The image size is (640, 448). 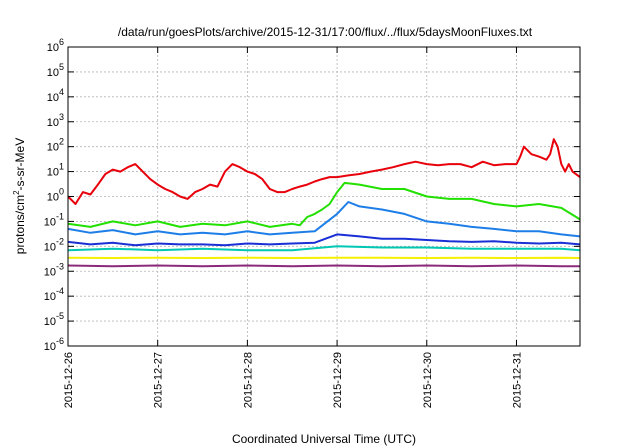 I want to click on y-axis-label-rest: -s-sr-MeV, so click(x=20, y=164).